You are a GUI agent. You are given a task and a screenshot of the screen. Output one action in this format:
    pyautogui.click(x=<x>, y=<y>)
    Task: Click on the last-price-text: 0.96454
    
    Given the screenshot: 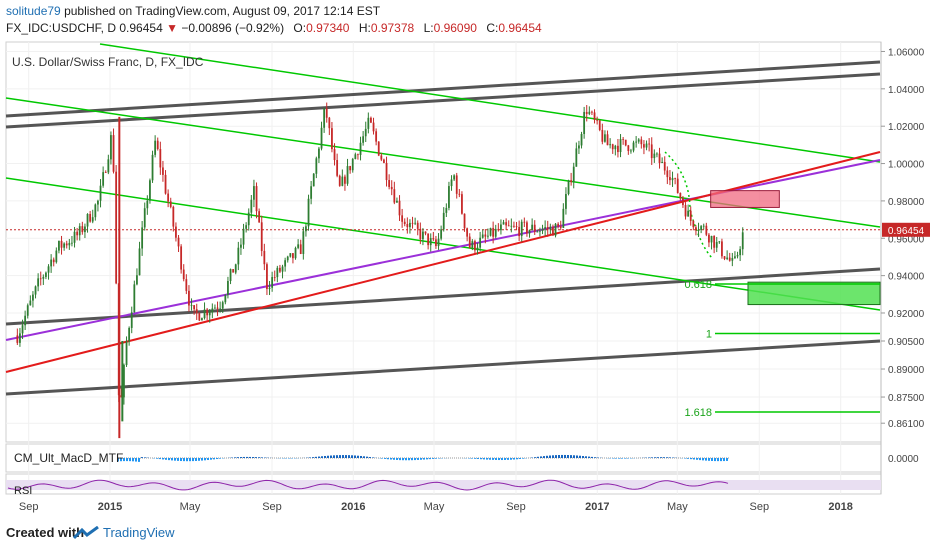 What is the action you would take?
    pyautogui.click(x=906, y=231)
    